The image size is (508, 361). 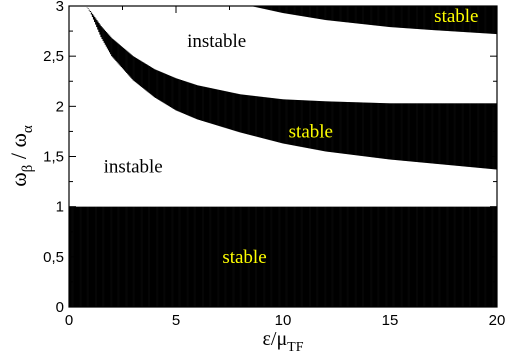 What do you see at coordinates (18, 179) in the screenshot?
I see `y-axis-omega-beta: ω` at bounding box center [18, 179].